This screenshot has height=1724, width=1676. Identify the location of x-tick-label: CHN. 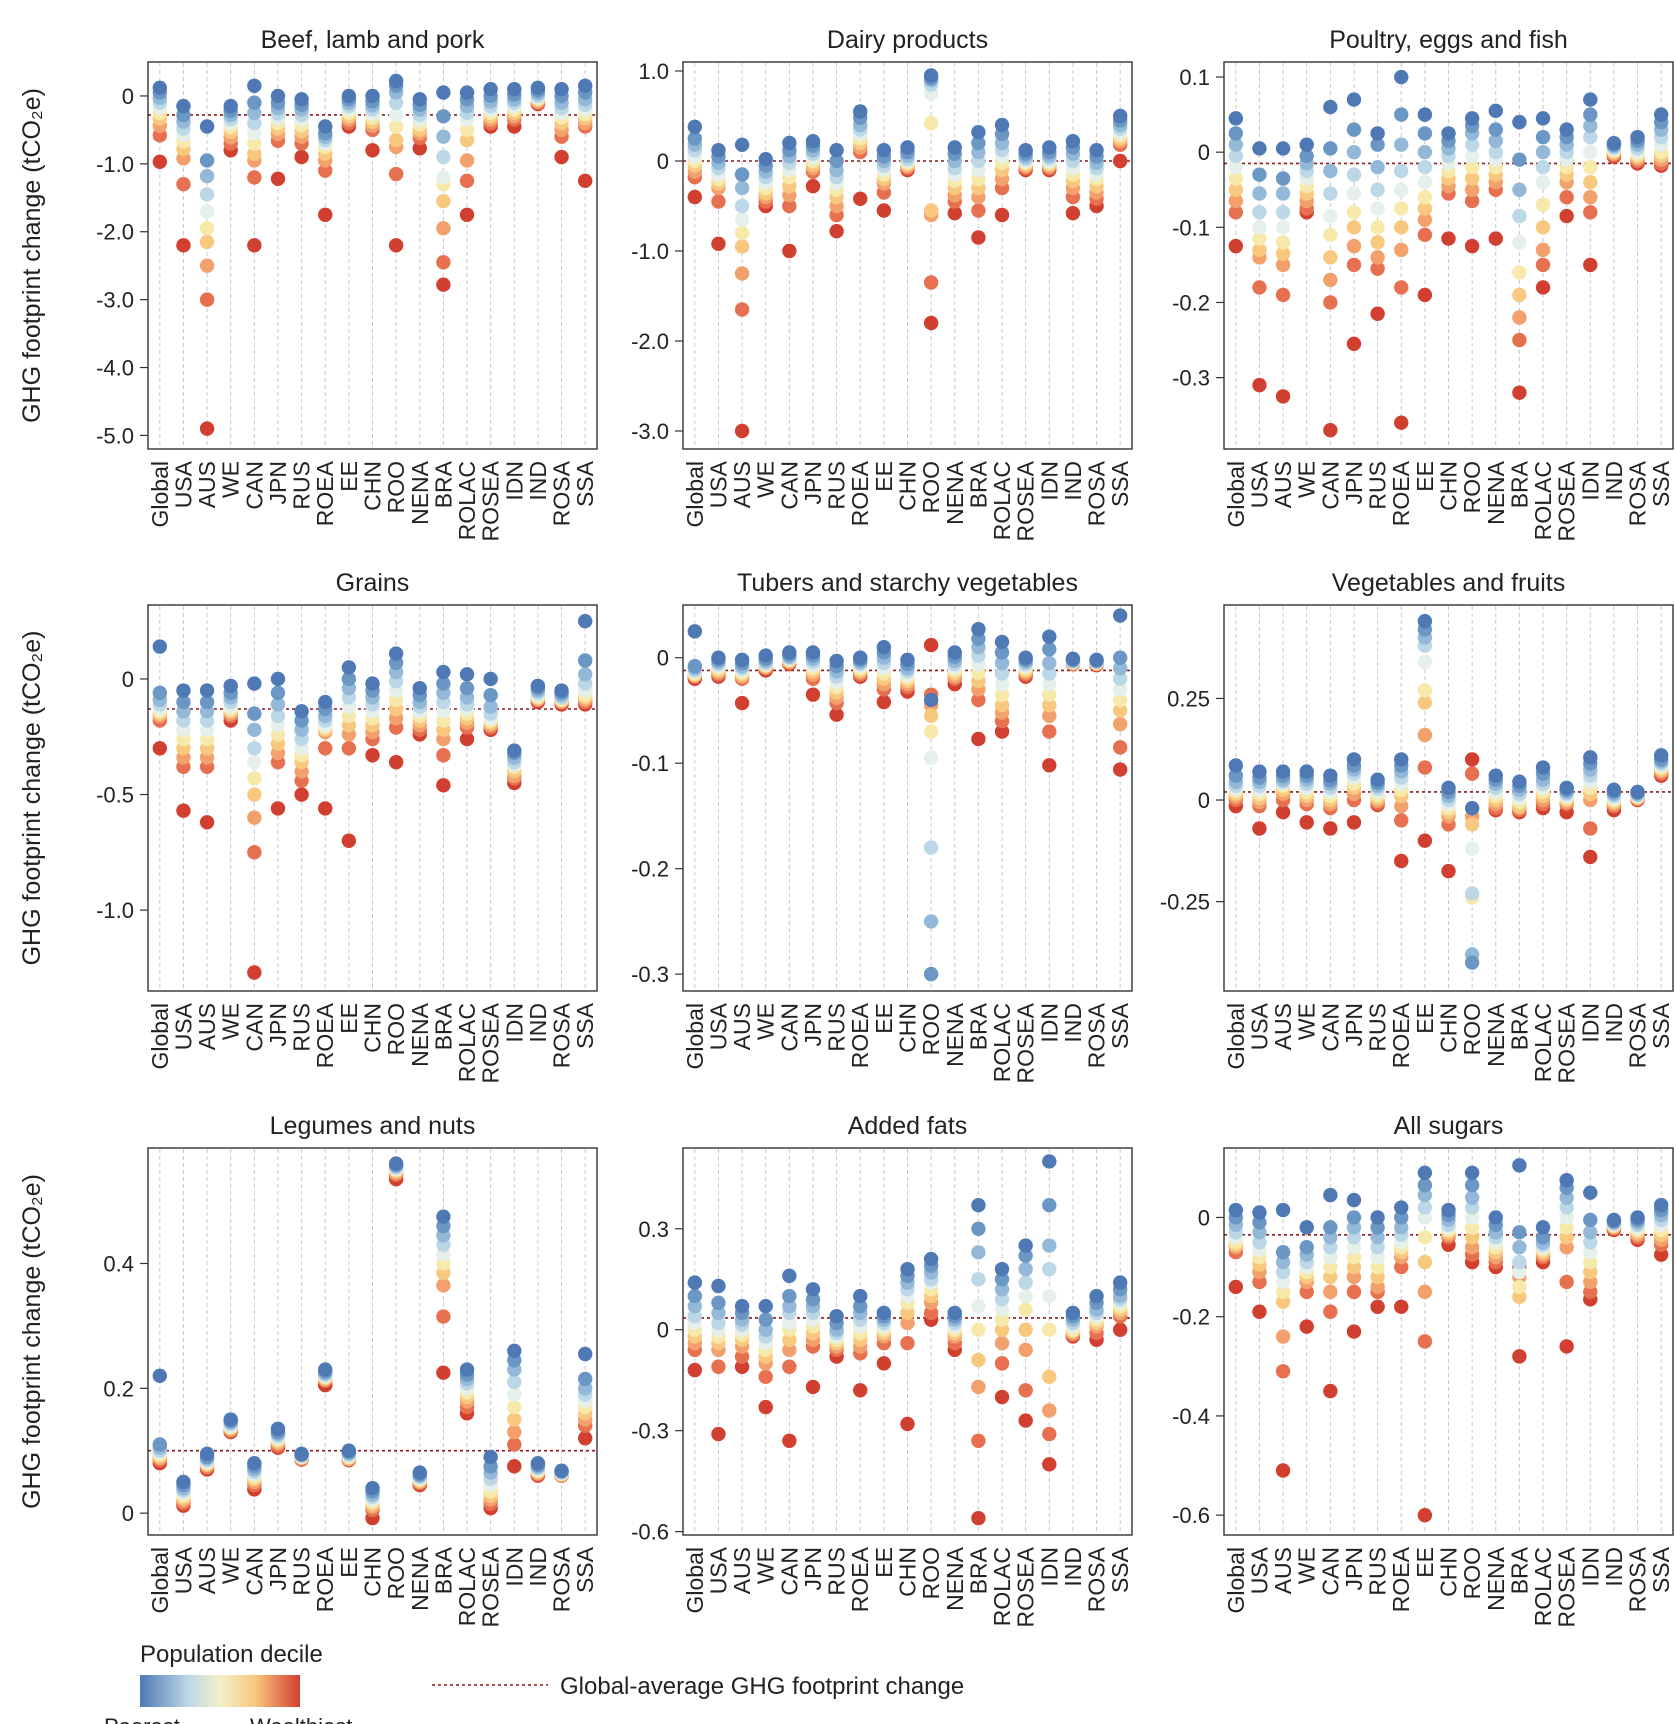
(373, 1572).